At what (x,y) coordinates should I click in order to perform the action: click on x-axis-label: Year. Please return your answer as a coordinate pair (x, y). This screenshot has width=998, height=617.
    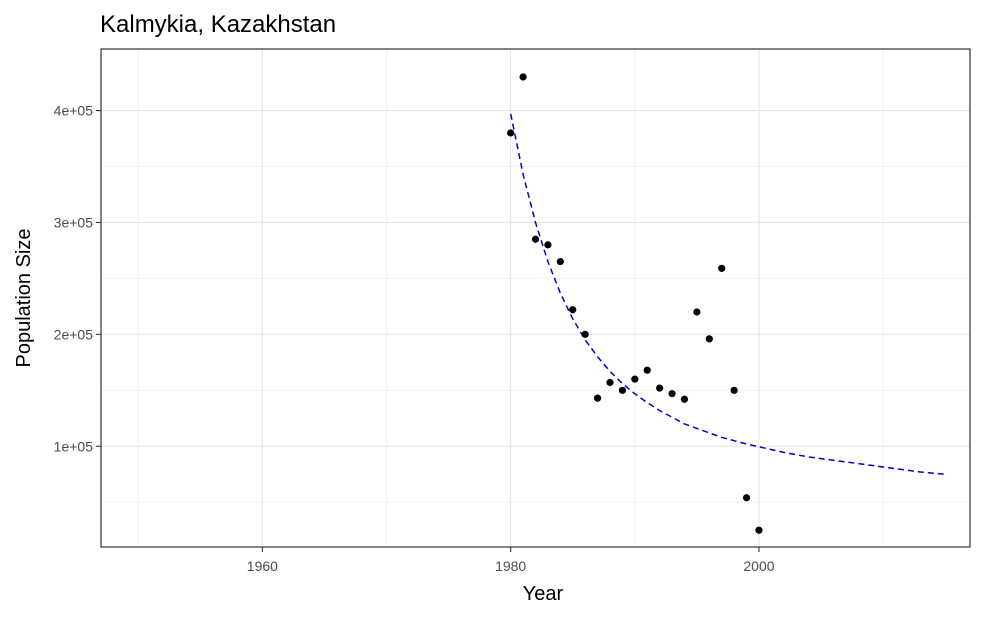
    Looking at the image, I should click on (543, 594).